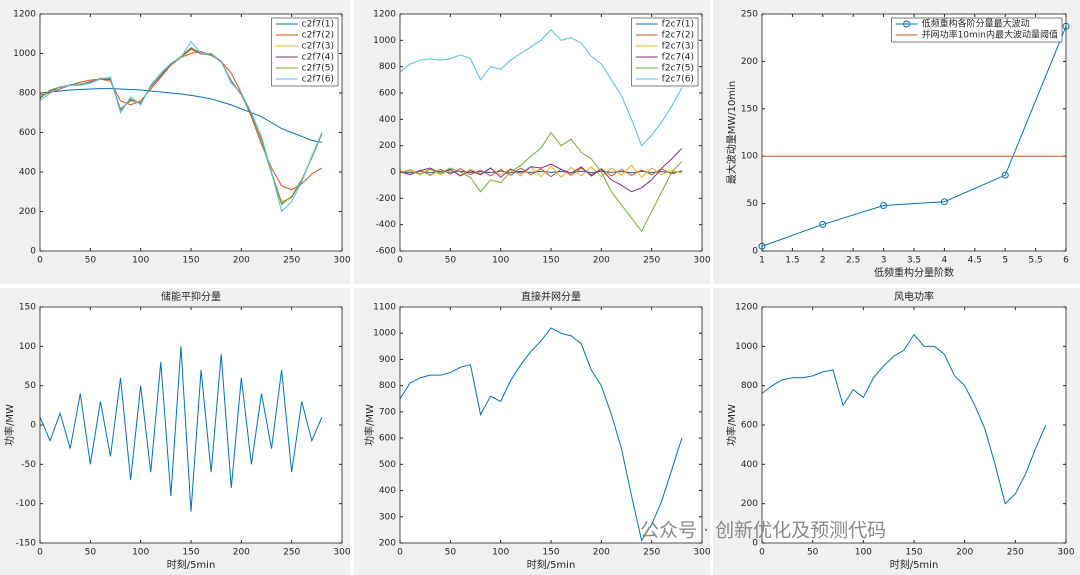 This screenshot has height=575, width=1080. I want to click on legend-label: f2c7(6), so click(678, 80).